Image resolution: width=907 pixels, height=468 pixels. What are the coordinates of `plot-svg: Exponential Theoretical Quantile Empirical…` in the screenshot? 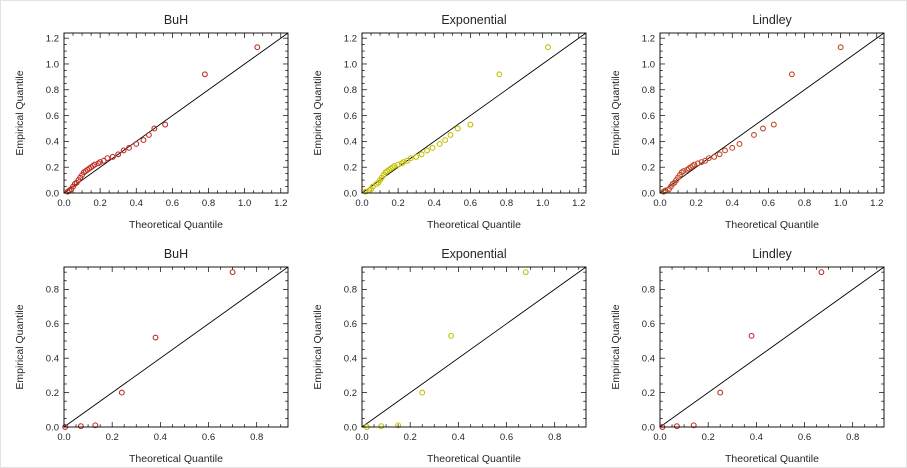 It's located at (449, 356).